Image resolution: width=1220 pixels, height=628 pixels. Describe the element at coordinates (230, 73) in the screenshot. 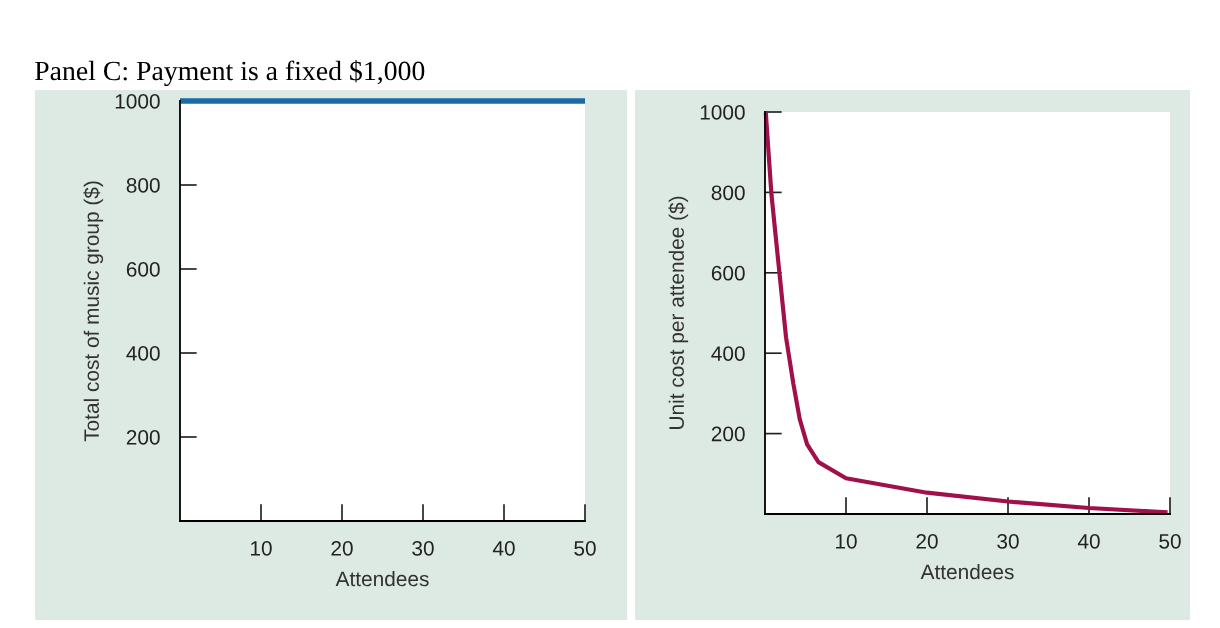

I see `chart-title: Panel C: Payment is a fixed $1,000` at that location.